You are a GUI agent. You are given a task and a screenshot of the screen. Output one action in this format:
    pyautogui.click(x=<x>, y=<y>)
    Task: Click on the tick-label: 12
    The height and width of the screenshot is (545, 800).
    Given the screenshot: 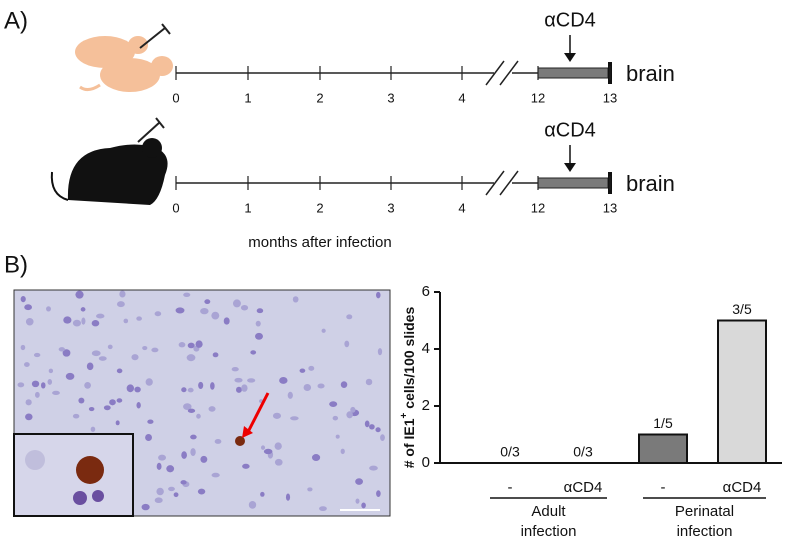 What is the action you would take?
    pyautogui.click(x=538, y=207)
    